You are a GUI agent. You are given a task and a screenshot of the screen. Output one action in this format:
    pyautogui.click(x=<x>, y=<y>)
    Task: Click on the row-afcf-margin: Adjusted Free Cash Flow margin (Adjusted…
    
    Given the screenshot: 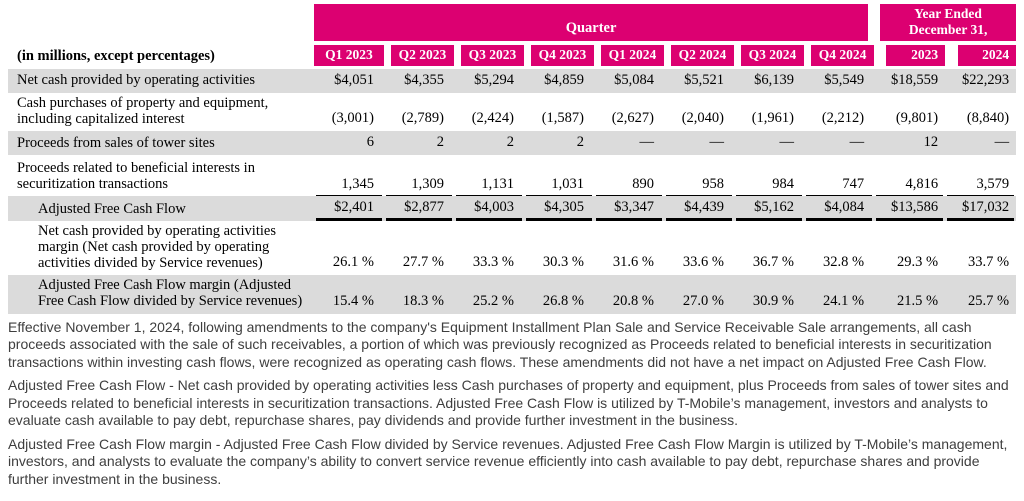 What is the action you would take?
    pyautogui.click(x=512, y=294)
    